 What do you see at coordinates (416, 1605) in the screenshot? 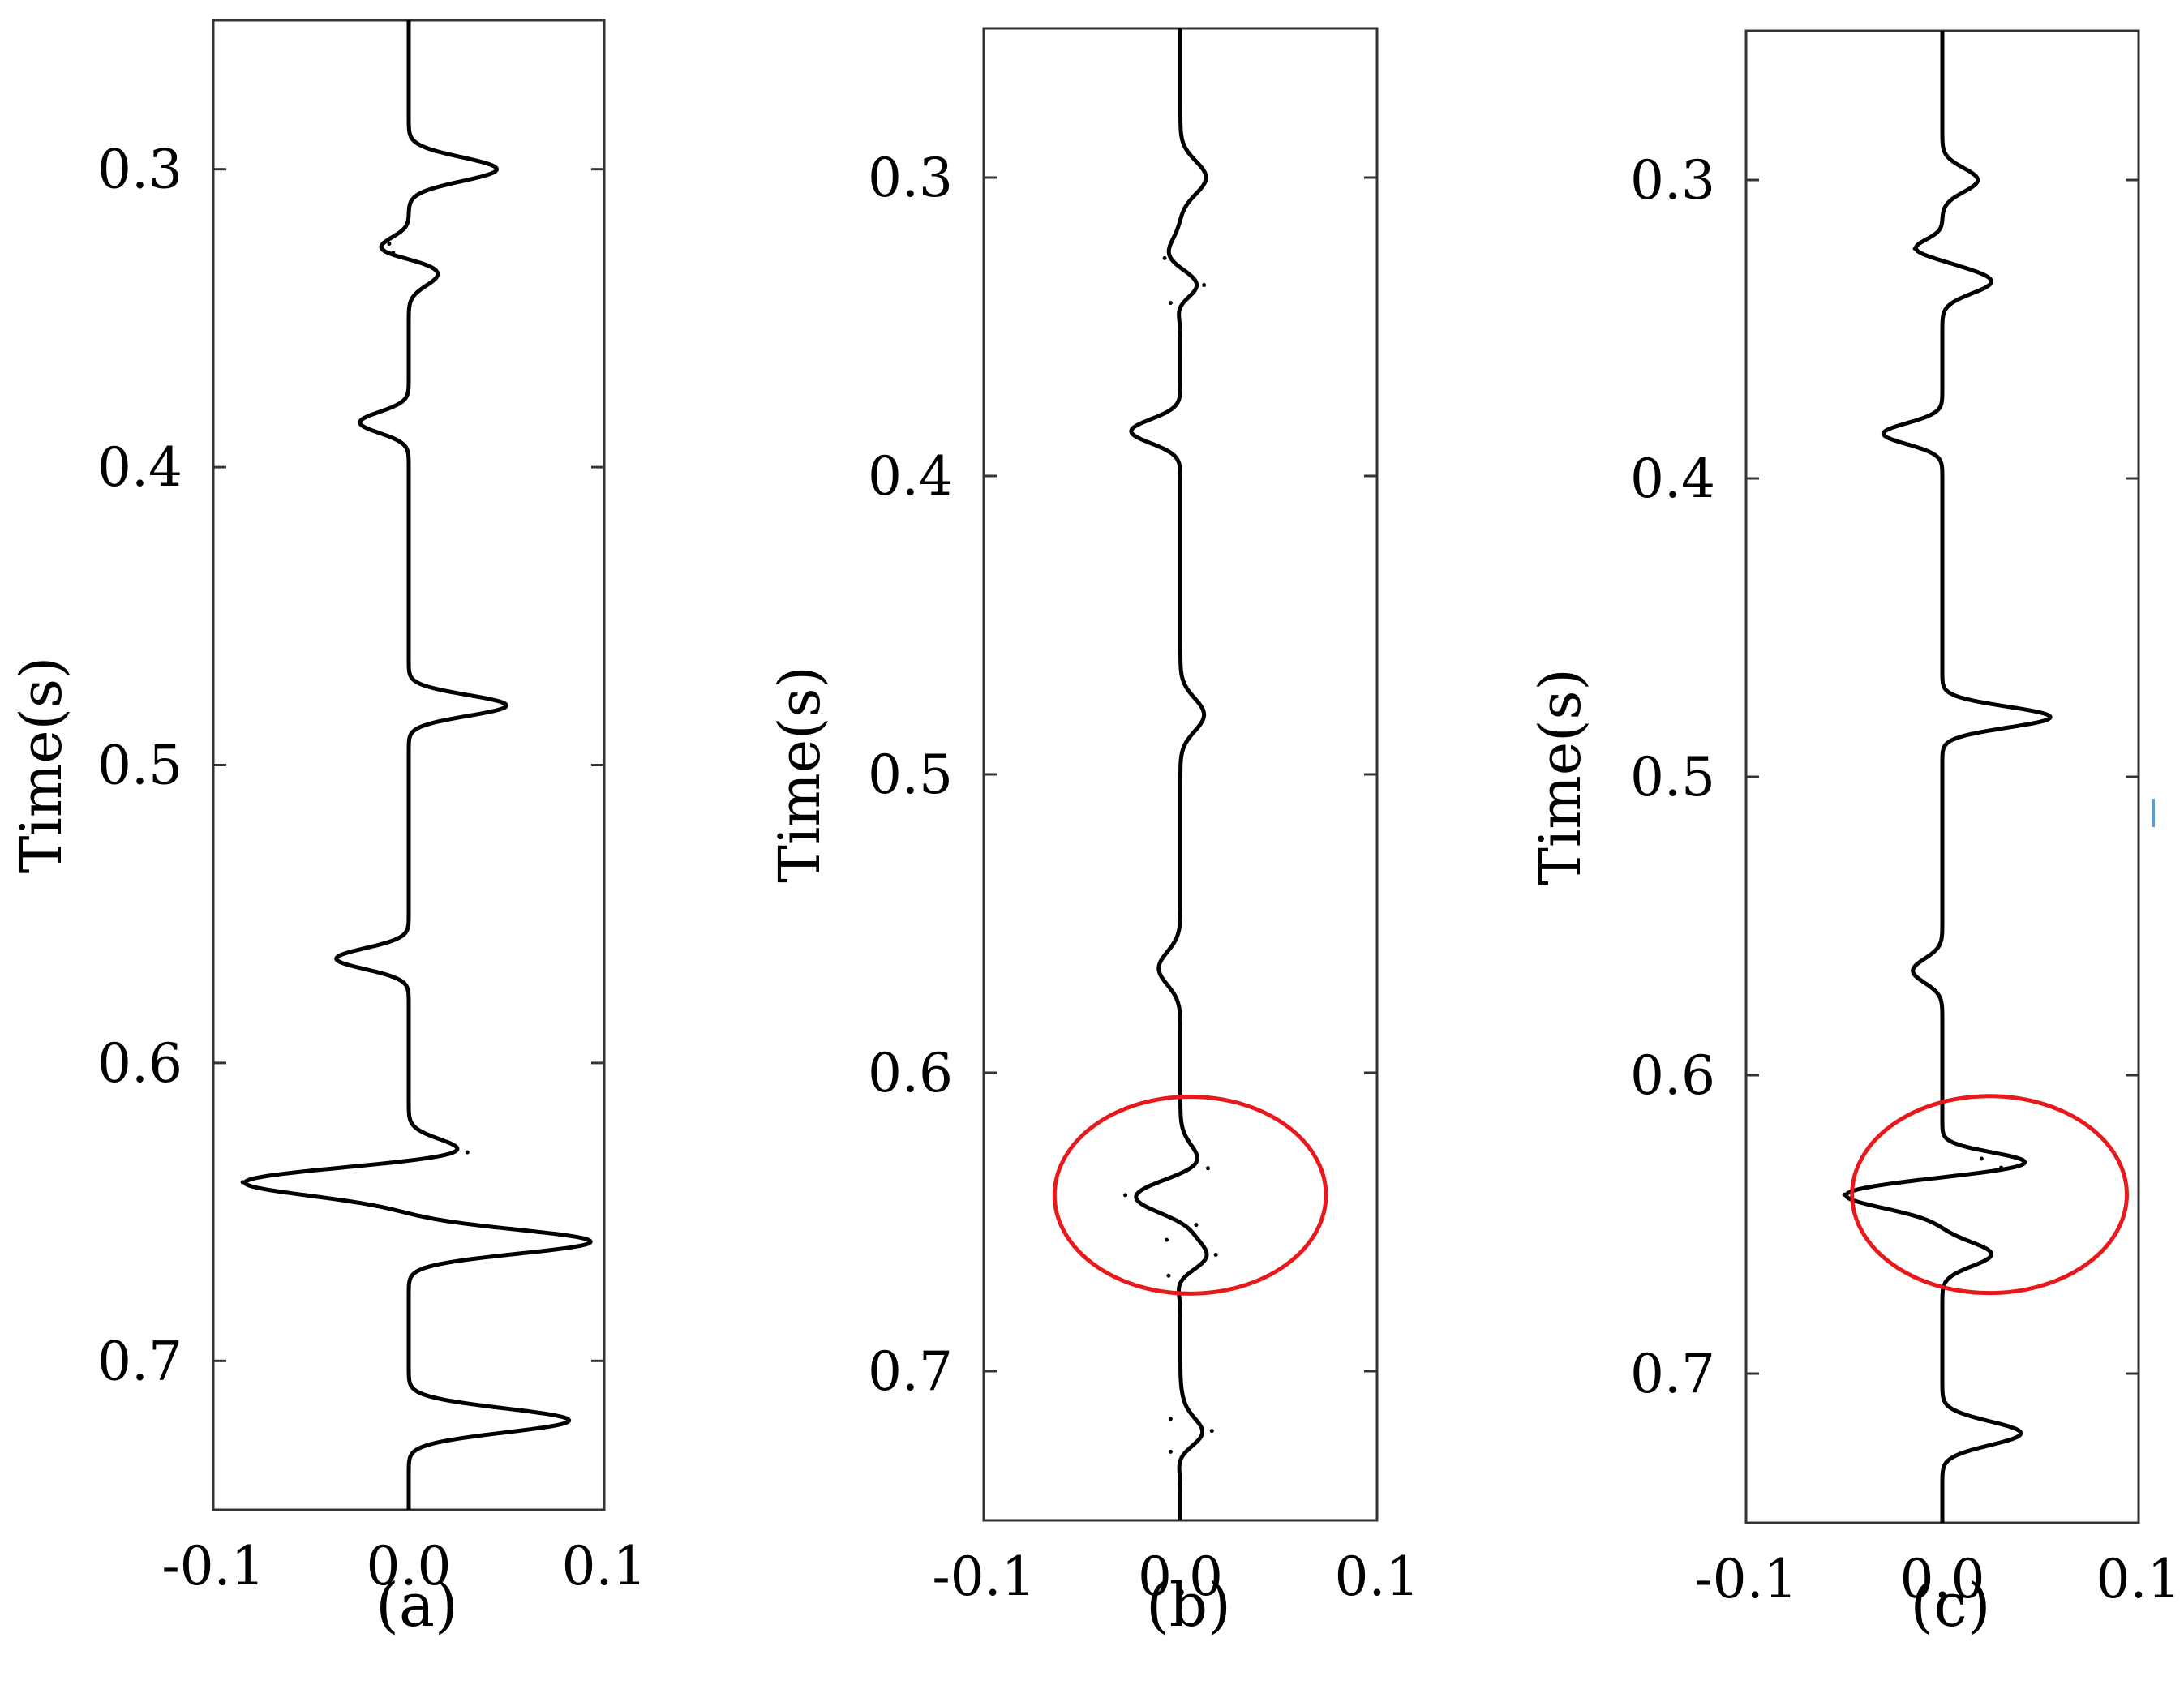
I see `panel-label: (a)` at bounding box center [416, 1605].